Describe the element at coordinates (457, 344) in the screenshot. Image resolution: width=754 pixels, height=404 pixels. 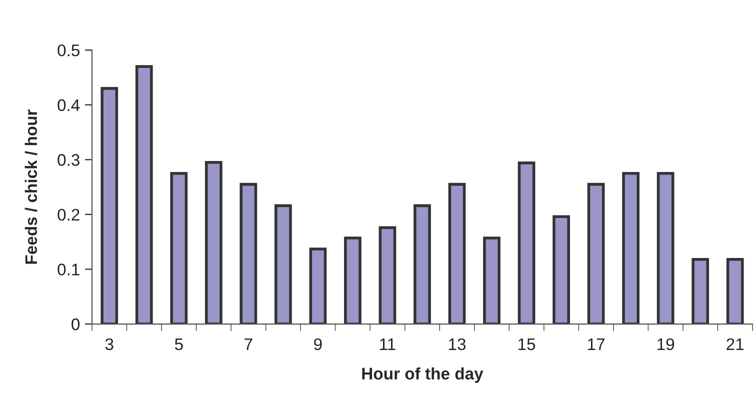
I see `x-tick-label: 13` at that location.